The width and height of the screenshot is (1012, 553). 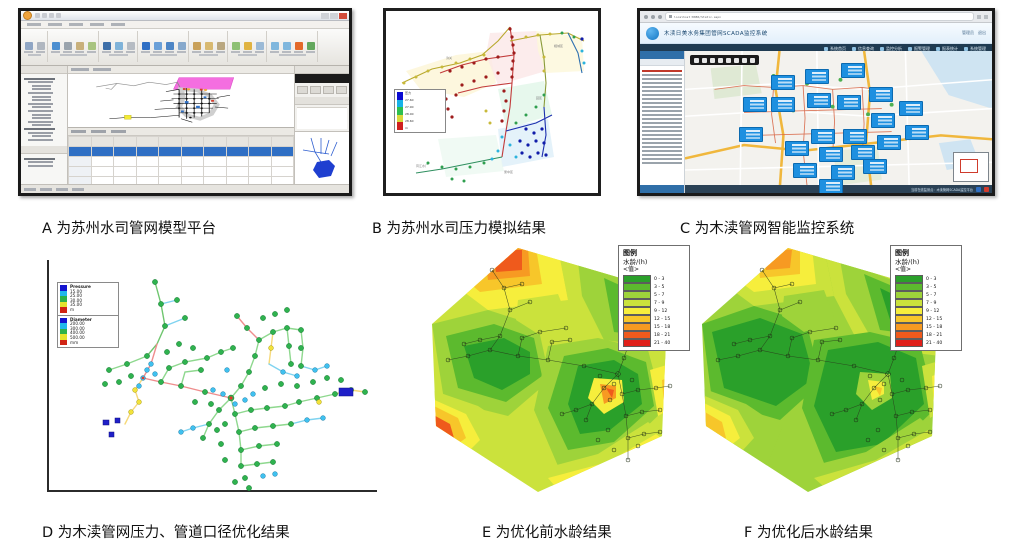 I want to click on help-icon, so click(x=298, y=47).